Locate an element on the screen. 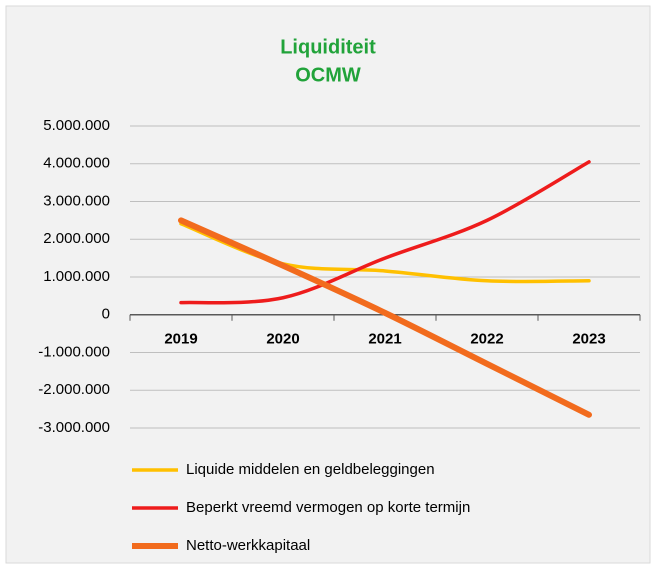 Image resolution: width=656 pixels, height=569 pixels. x-tick-label: 2022 is located at coordinates (486, 339).